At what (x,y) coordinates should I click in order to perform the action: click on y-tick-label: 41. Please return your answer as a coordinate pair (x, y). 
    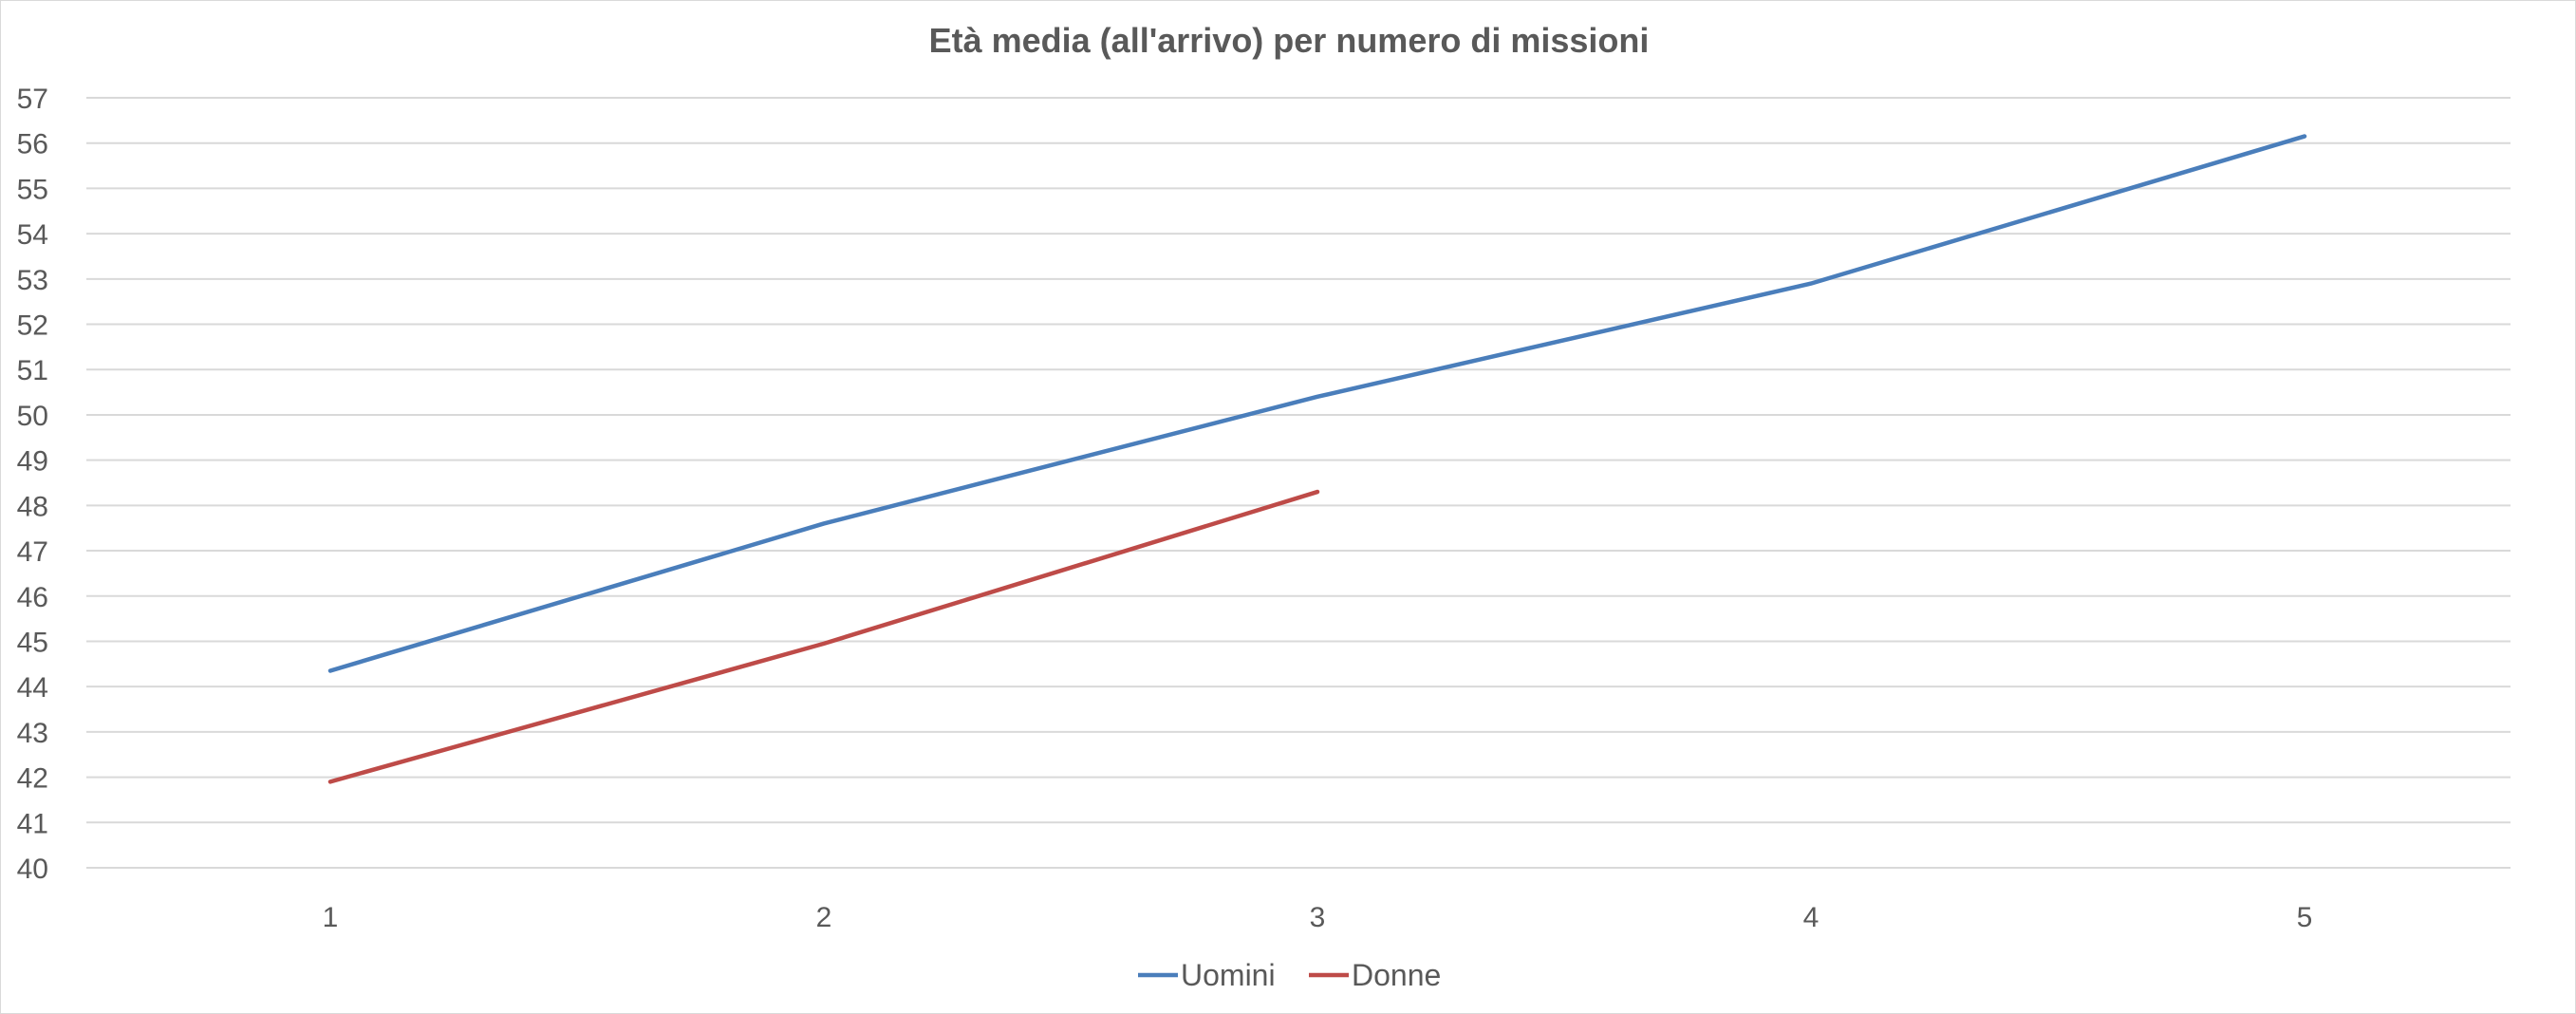
    Looking at the image, I should click on (32, 824).